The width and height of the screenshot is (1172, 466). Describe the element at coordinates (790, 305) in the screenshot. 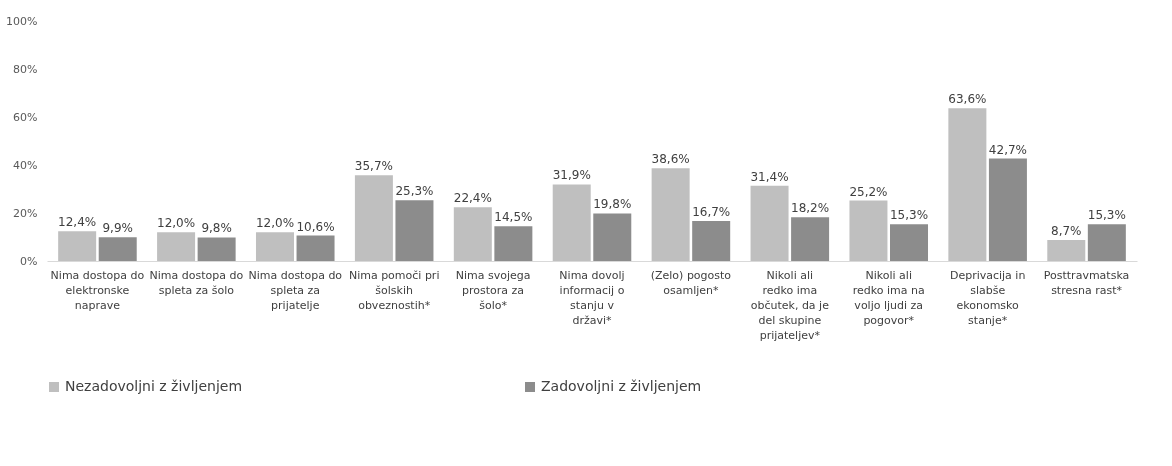

I see `x-tick-label: Nikoli ali redko ima občutek, da je del skupine prijateljev*` at that location.